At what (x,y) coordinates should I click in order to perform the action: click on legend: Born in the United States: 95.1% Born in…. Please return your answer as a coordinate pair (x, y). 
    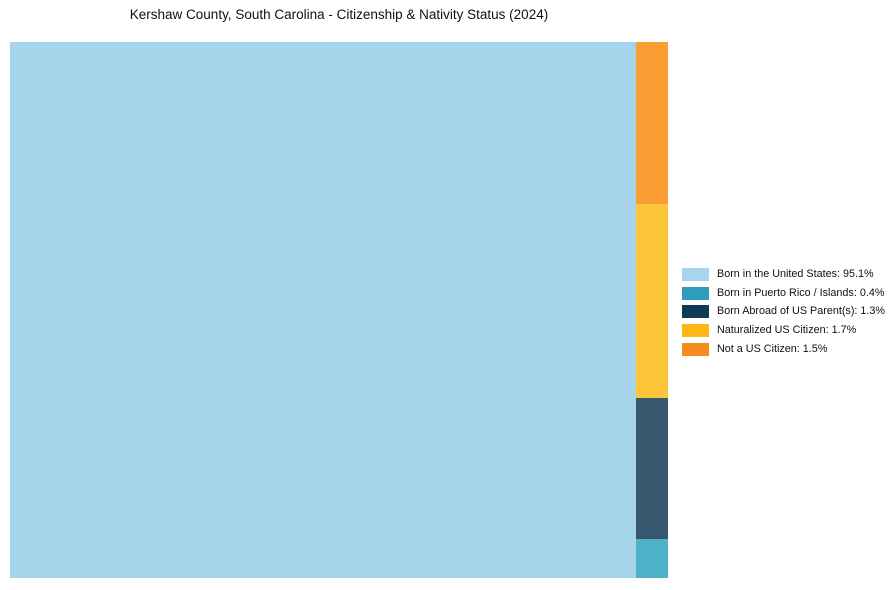
    Looking at the image, I should click on (783, 314).